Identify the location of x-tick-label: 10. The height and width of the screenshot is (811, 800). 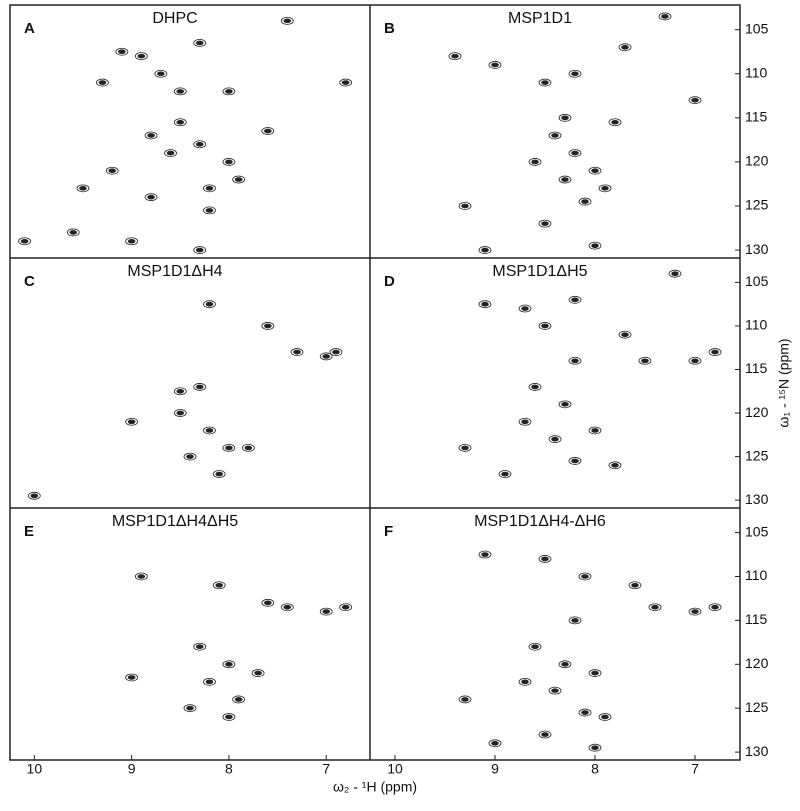
(35, 769).